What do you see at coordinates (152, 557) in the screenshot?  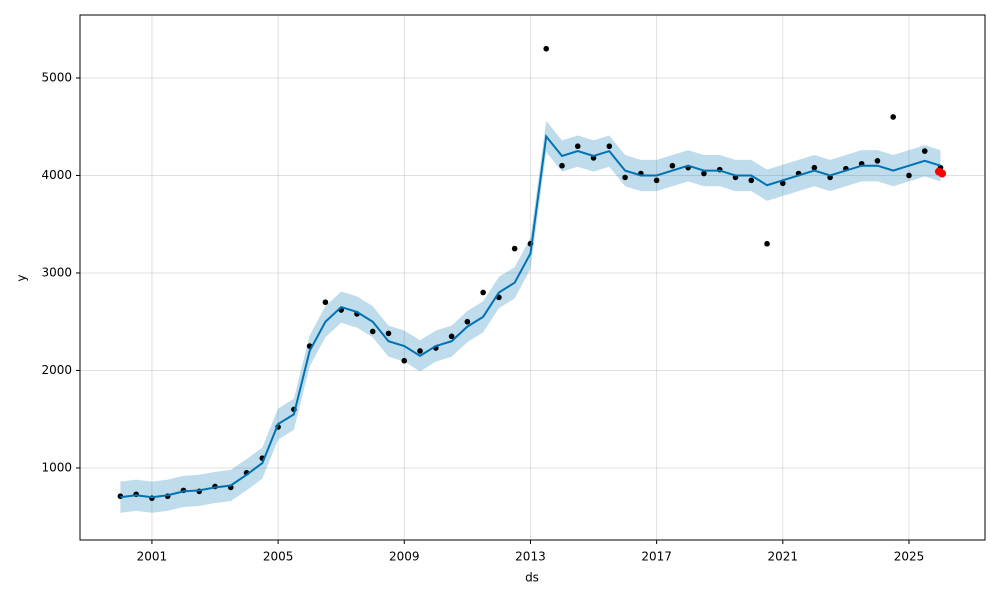 I see `x-tick-label: 2001` at bounding box center [152, 557].